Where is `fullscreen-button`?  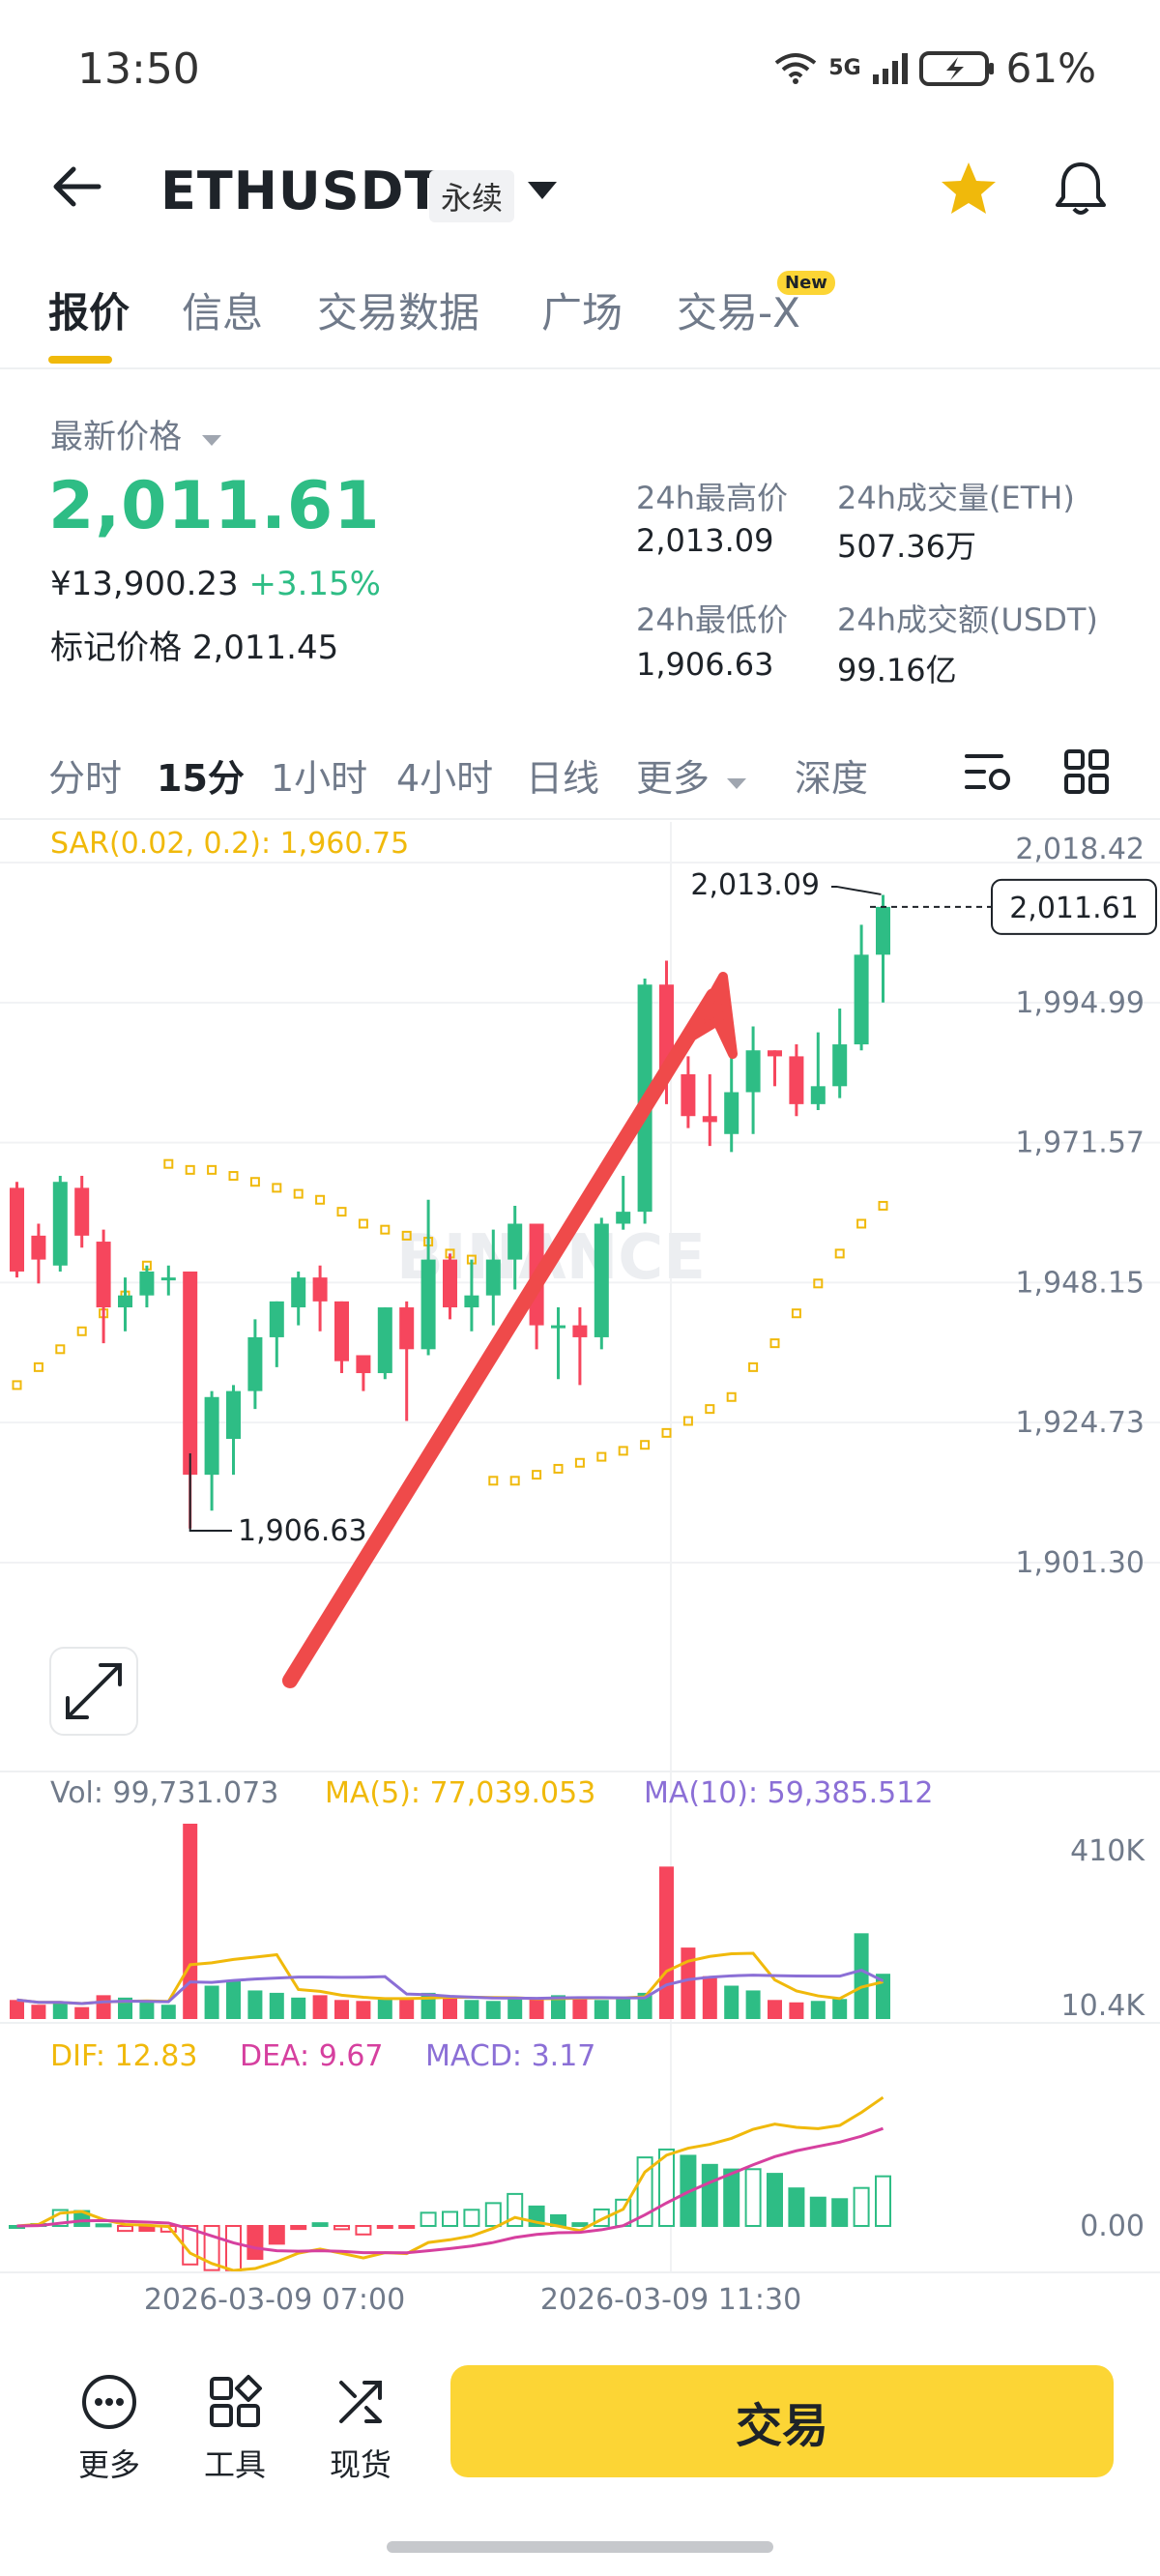 fullscreen-button is located at coordinates (94, 1691).